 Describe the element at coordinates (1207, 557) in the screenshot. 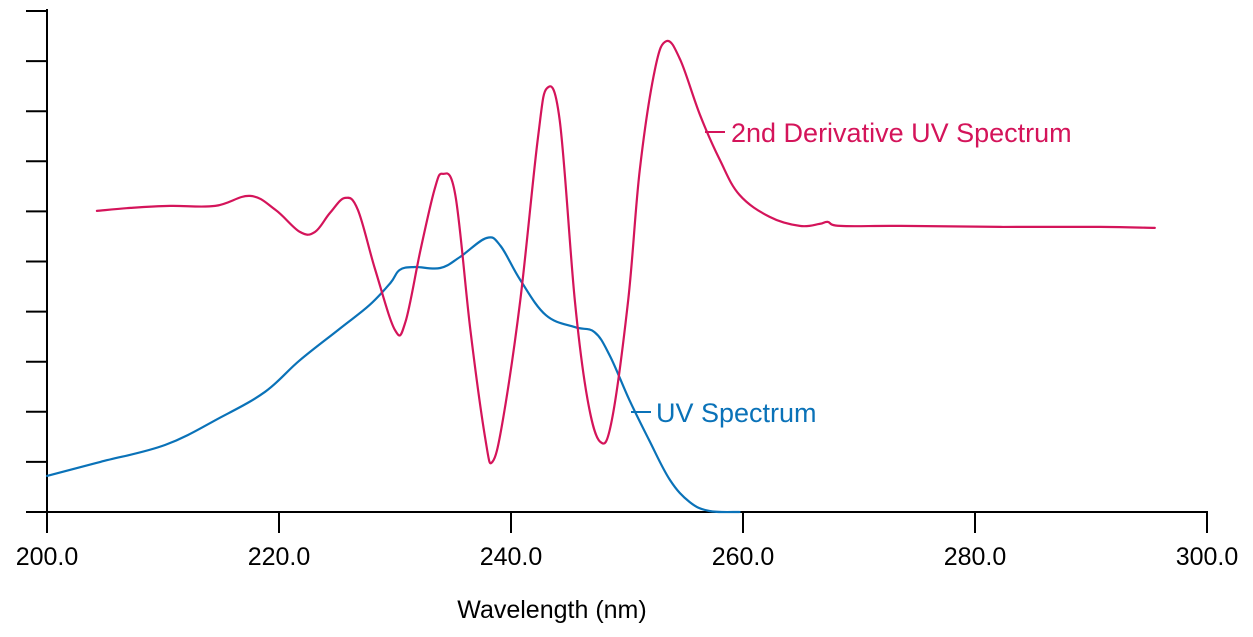

I see `x-tick-label: 300.0` at that location.